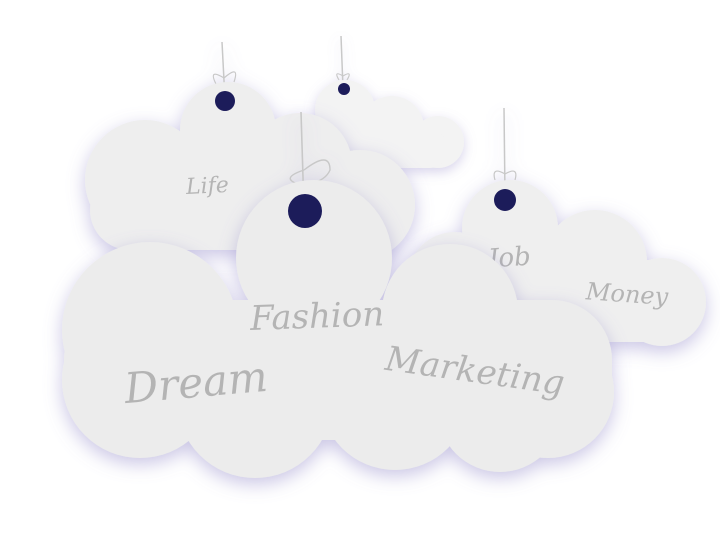 Image resolution: width=720 pixels, height=540 pixels. I want to click on word-life: Life, so click(206, 186).